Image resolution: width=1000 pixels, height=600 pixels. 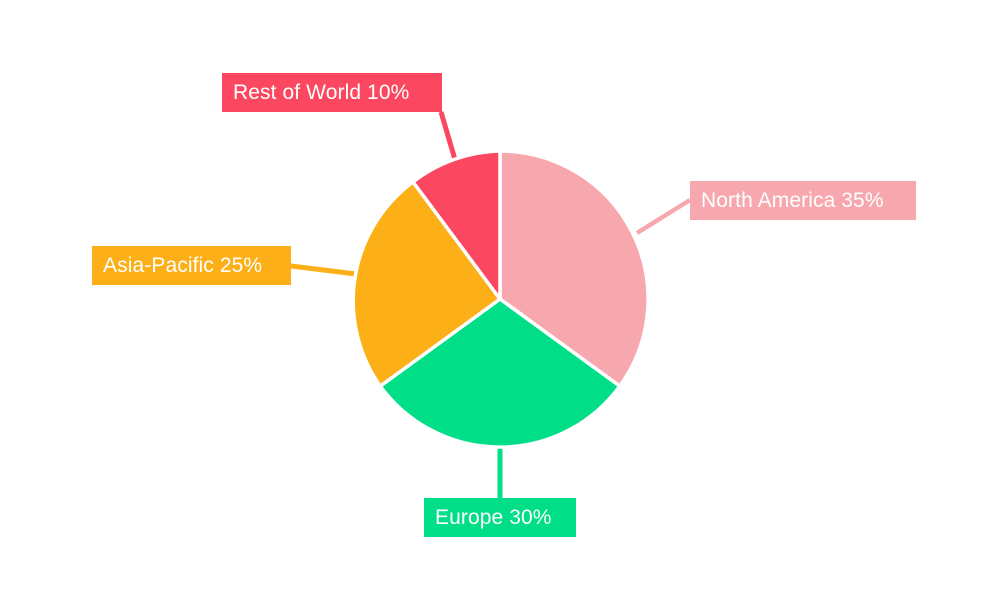 I want to click on pie-slice-asia-pacific, so click(x=426, y=284).